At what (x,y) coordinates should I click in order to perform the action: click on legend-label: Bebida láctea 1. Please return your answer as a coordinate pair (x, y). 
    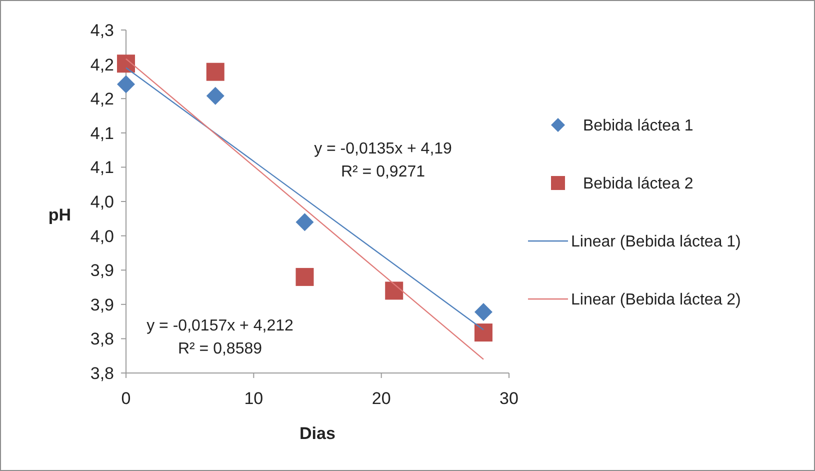
    Looking at the image, I should click on (638, 126).